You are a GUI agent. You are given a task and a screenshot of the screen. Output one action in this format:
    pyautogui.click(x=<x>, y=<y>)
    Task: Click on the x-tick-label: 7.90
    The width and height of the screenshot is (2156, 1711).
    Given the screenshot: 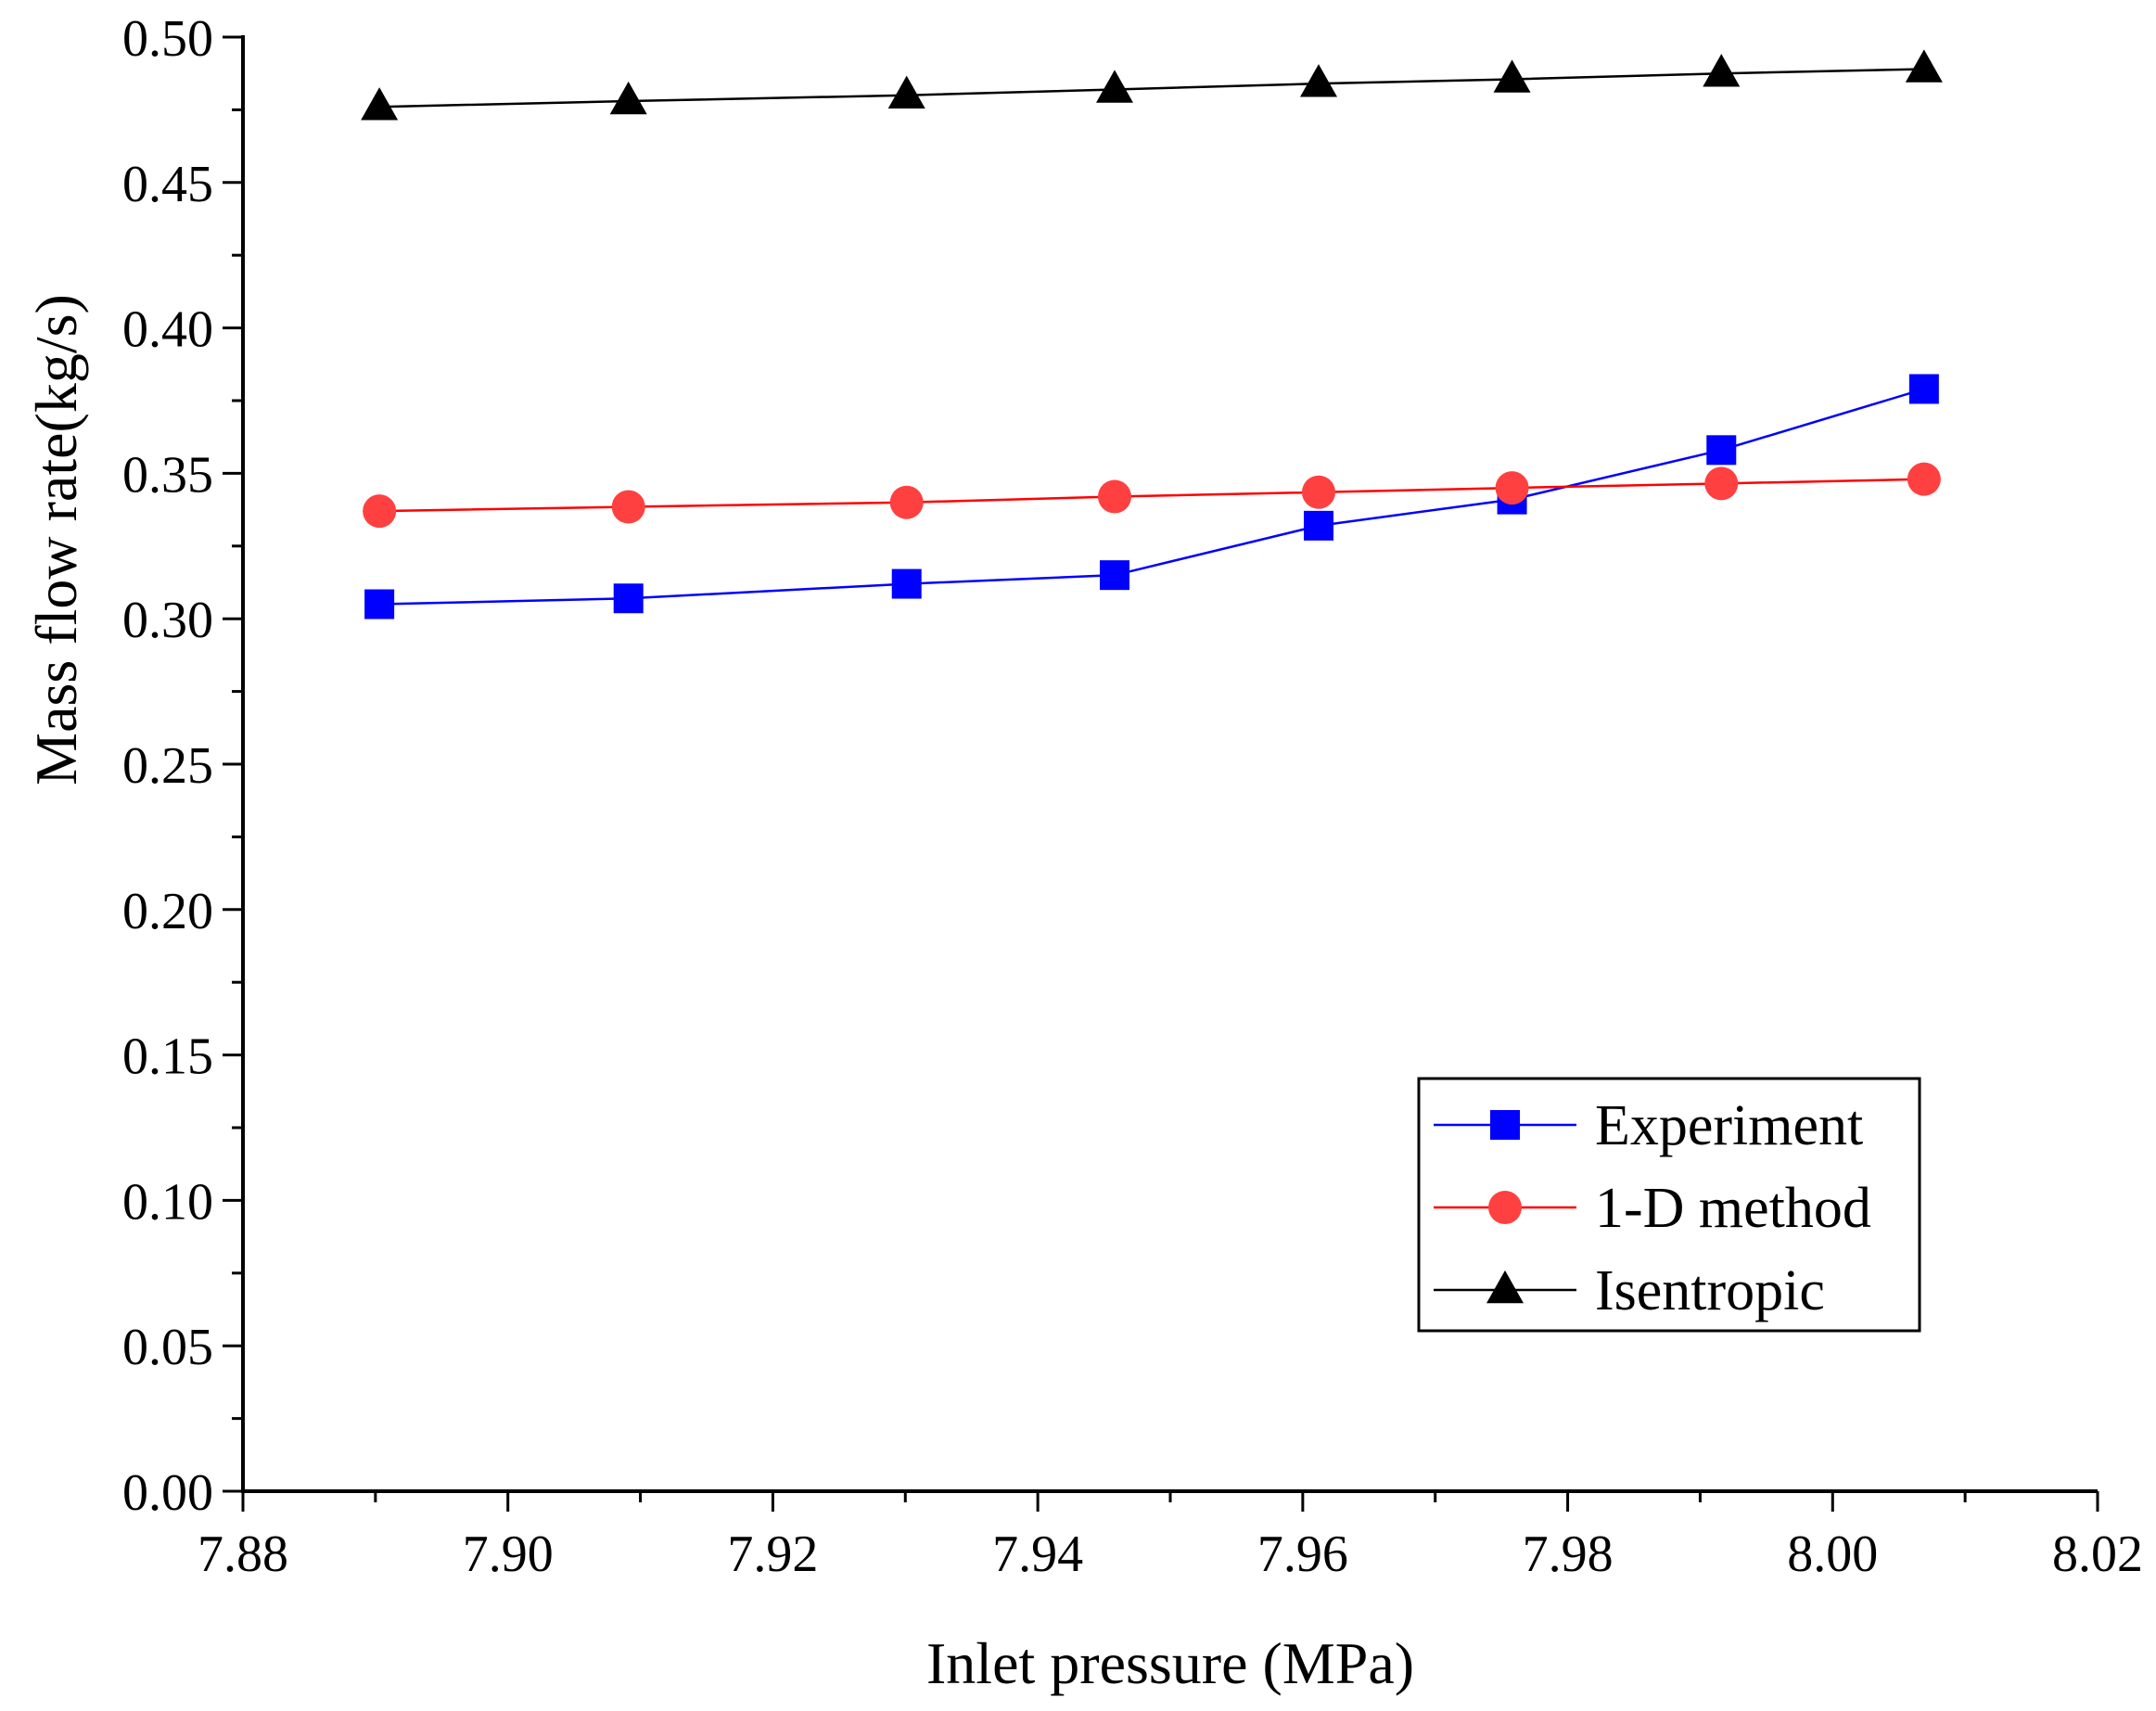 What is the action you would take?
    pyautogui.click(x=509, y=1554)
    